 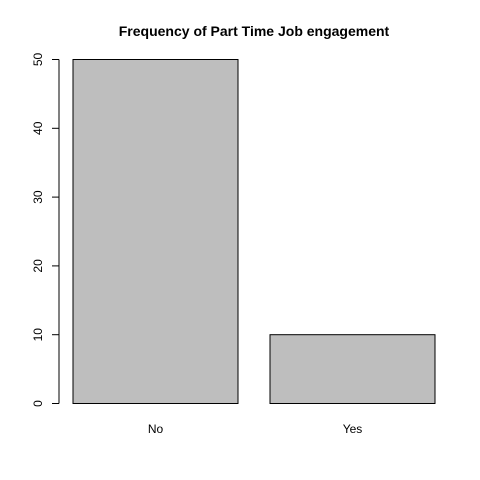 What do you see at coordinates (38, 335) in the screenshot?
I see `y-tick-label: 10` at bounding box center [38, 335].